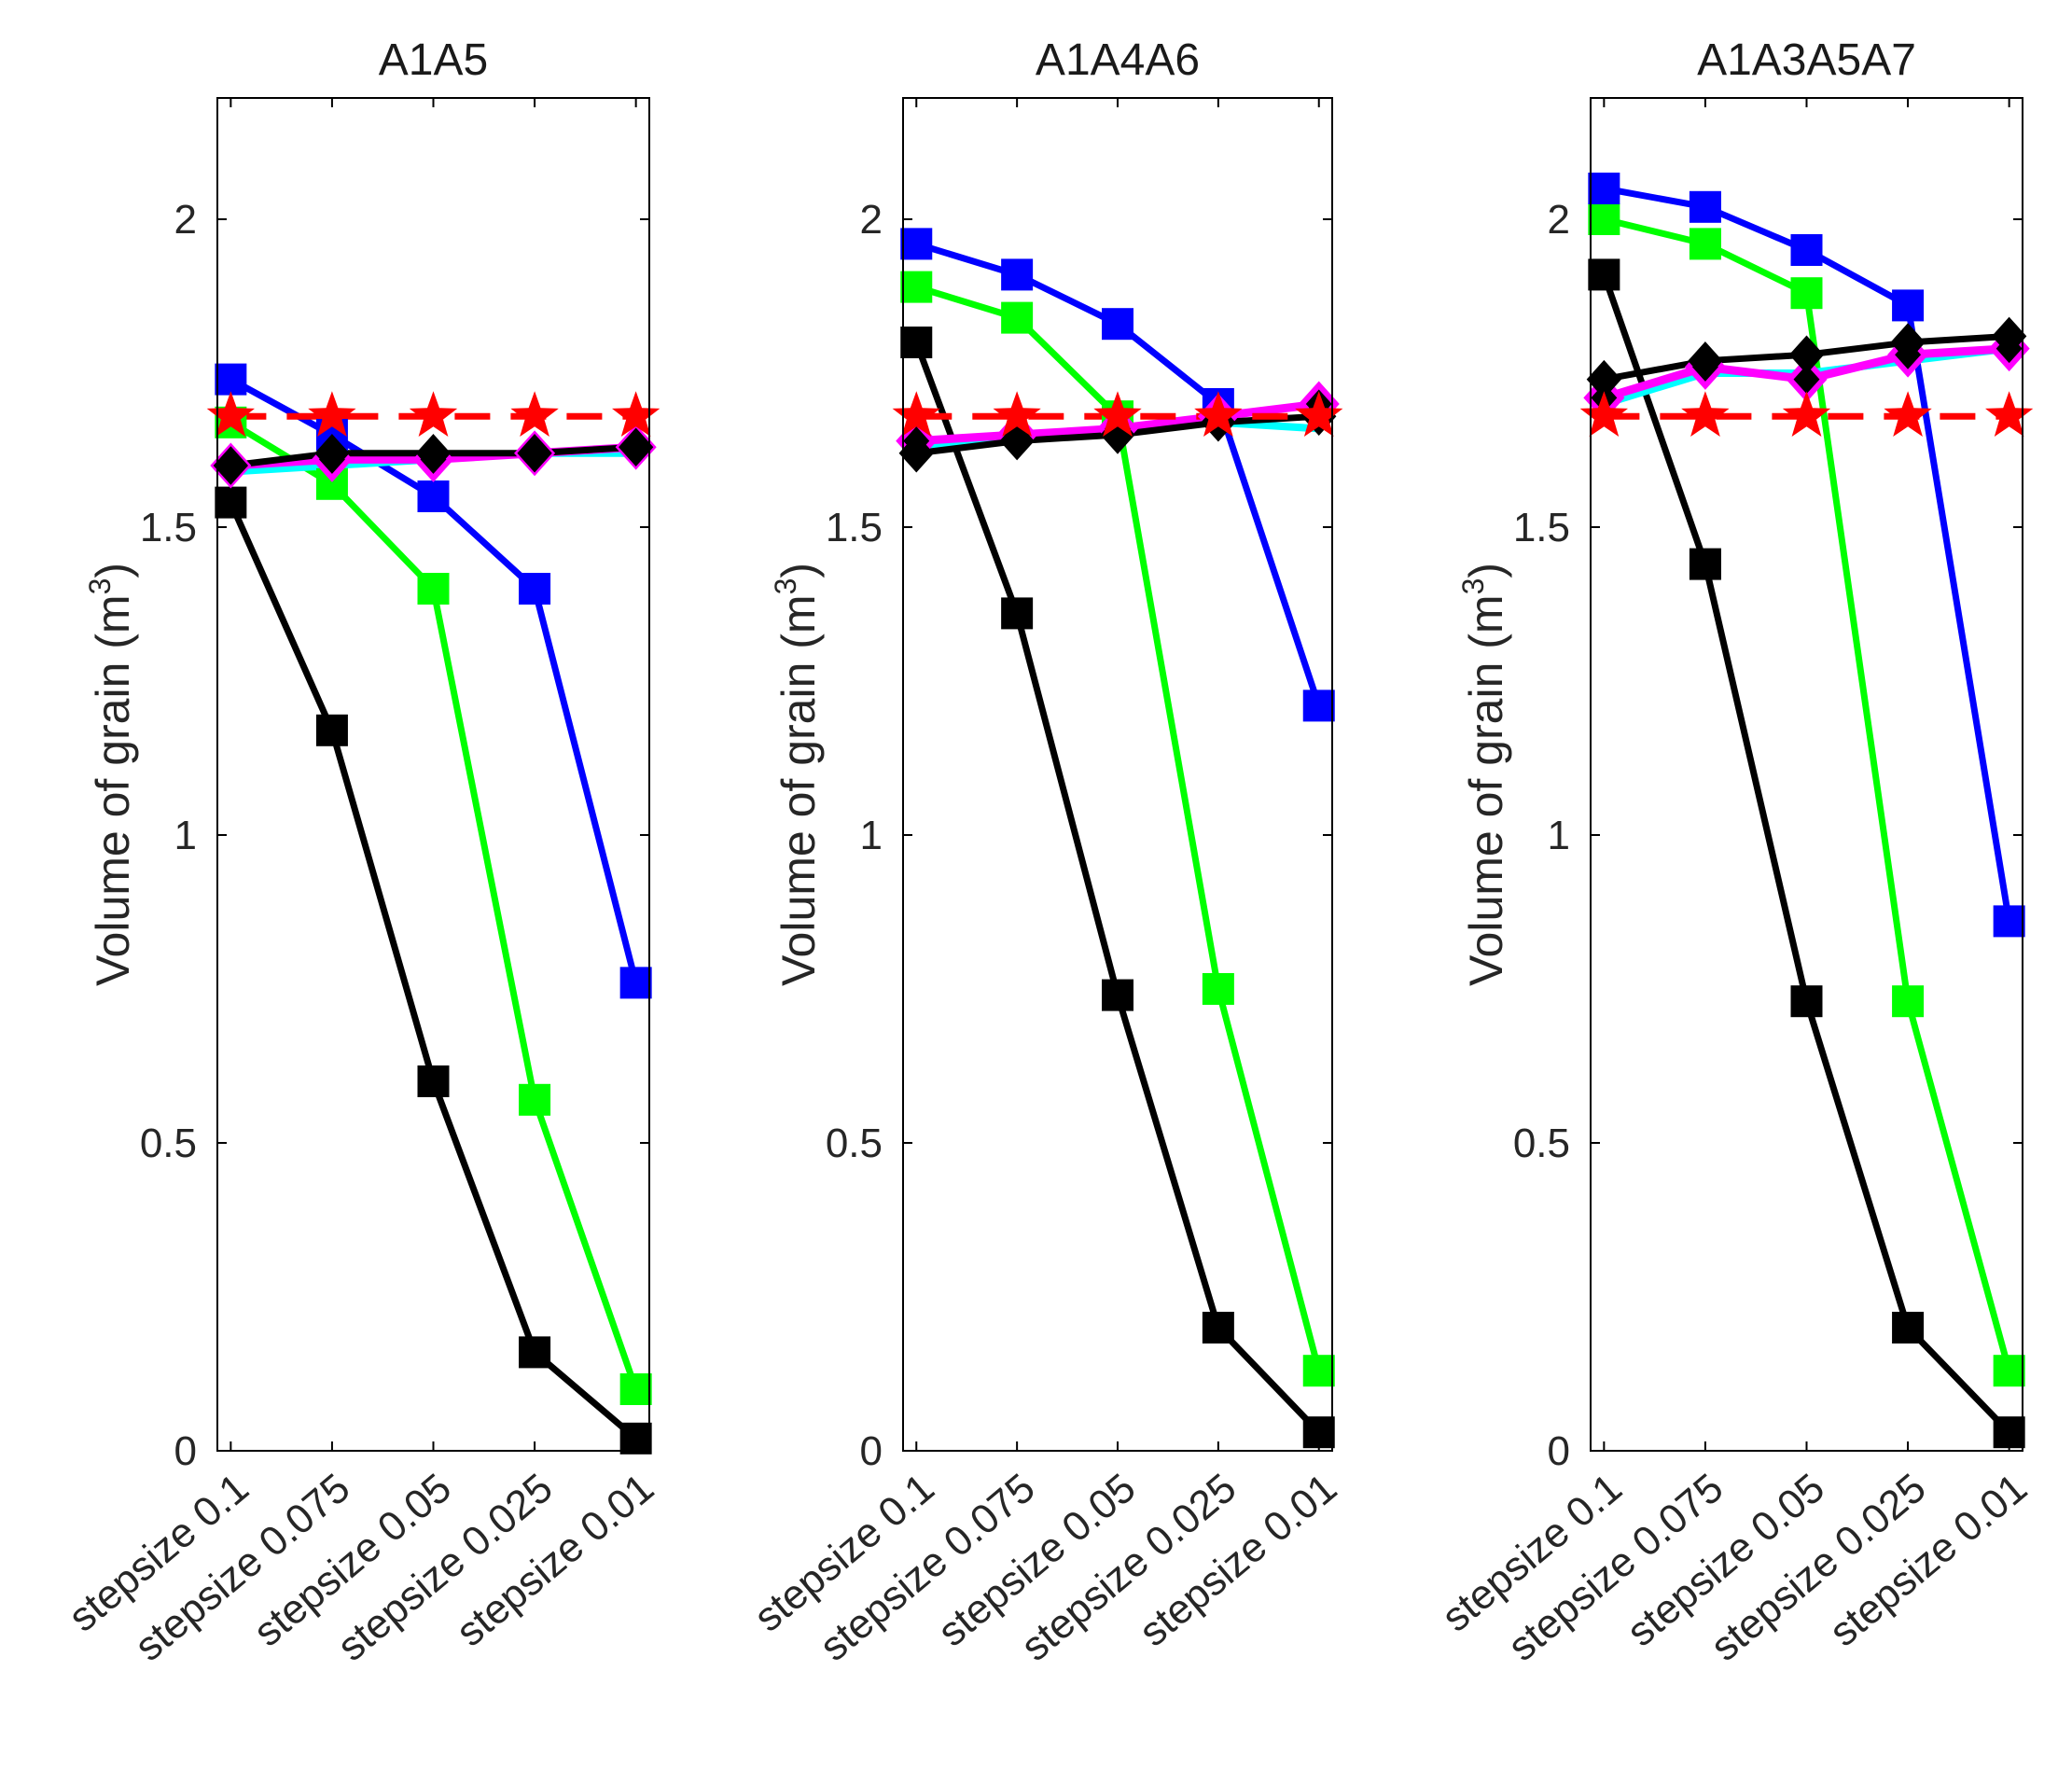  I want to click on chart-title: A1A5, so click(433, 60).